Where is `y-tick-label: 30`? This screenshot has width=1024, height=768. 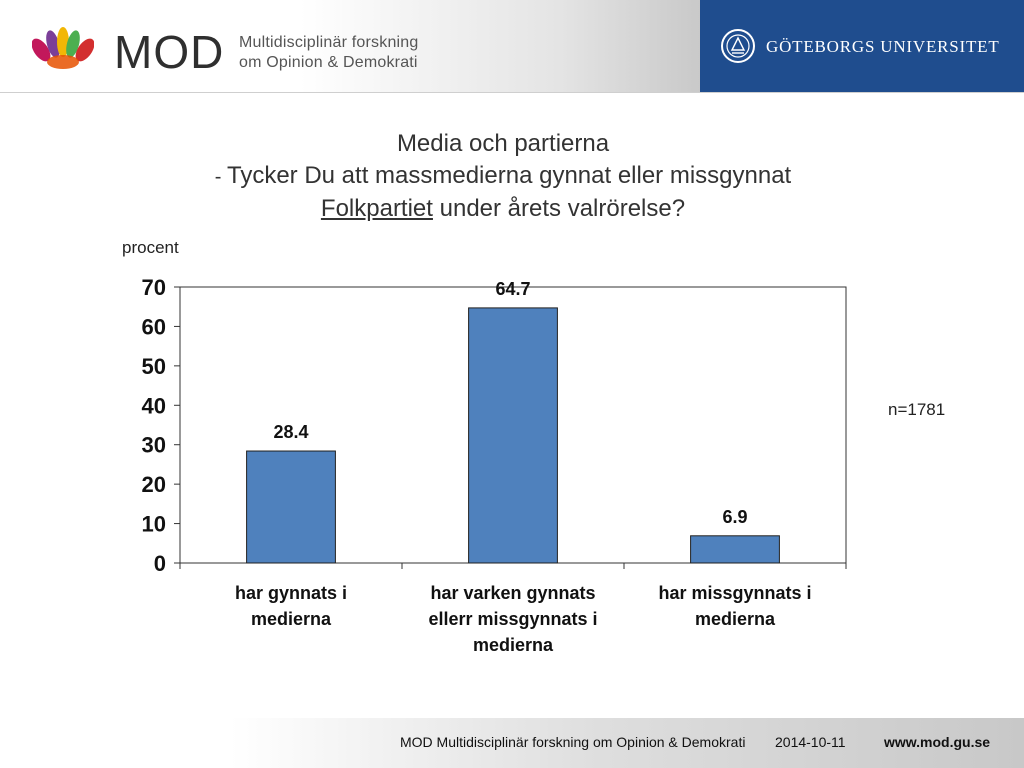 y-tick-label: 30 is located at coordinates (154, 445).